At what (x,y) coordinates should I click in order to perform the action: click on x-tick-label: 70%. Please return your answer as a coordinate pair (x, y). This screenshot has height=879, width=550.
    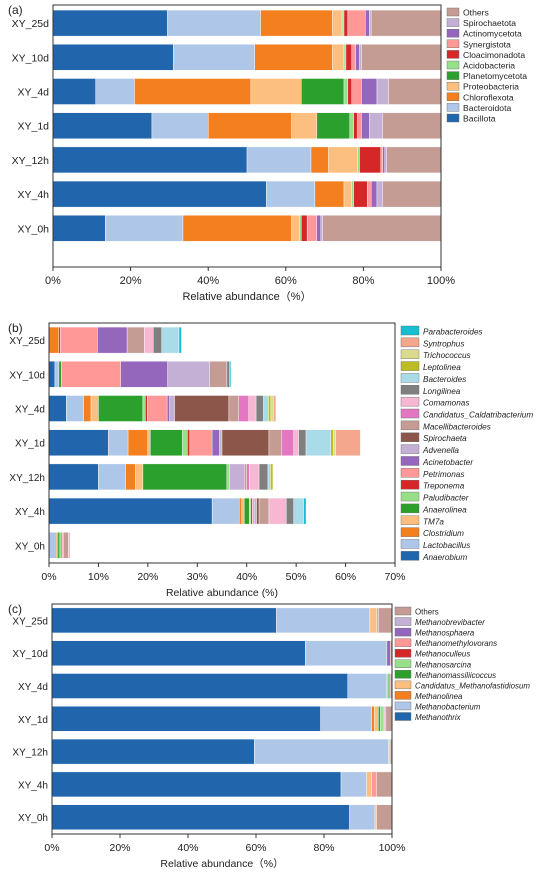
    Looking at the image, I should click on (394, 577).